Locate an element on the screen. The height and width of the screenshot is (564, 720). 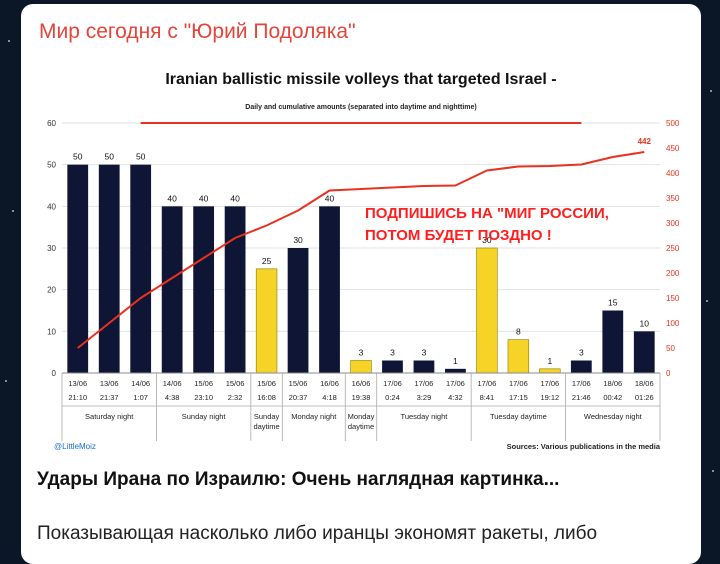
y-left-tick-label: 60 is located at coordinates (51, 123).